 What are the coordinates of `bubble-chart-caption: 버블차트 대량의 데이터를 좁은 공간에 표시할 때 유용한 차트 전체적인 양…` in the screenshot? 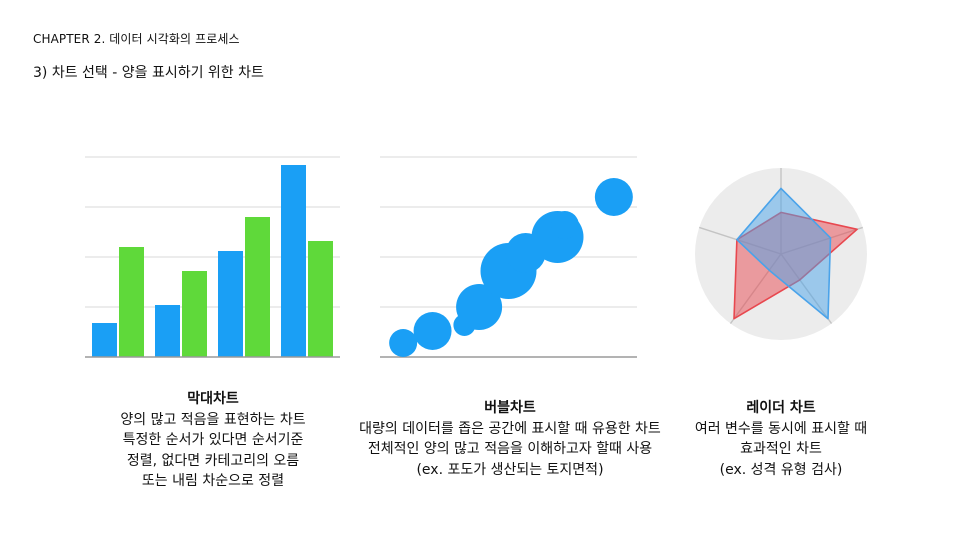 It's located at (510, 439).